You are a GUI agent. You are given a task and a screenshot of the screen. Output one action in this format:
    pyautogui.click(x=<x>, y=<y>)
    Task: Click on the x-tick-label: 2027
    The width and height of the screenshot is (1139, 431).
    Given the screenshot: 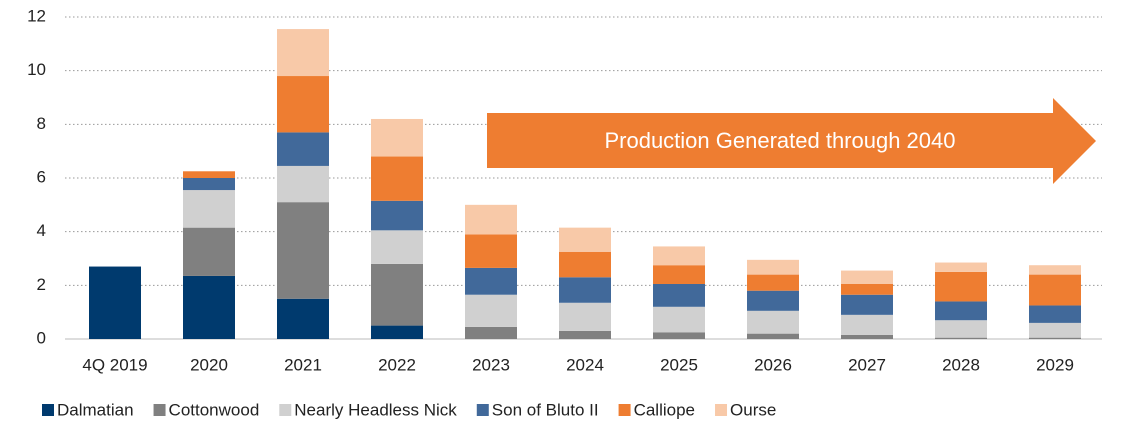 What is the action you would take?
    pyautogui.click(x=867, y=364)
    